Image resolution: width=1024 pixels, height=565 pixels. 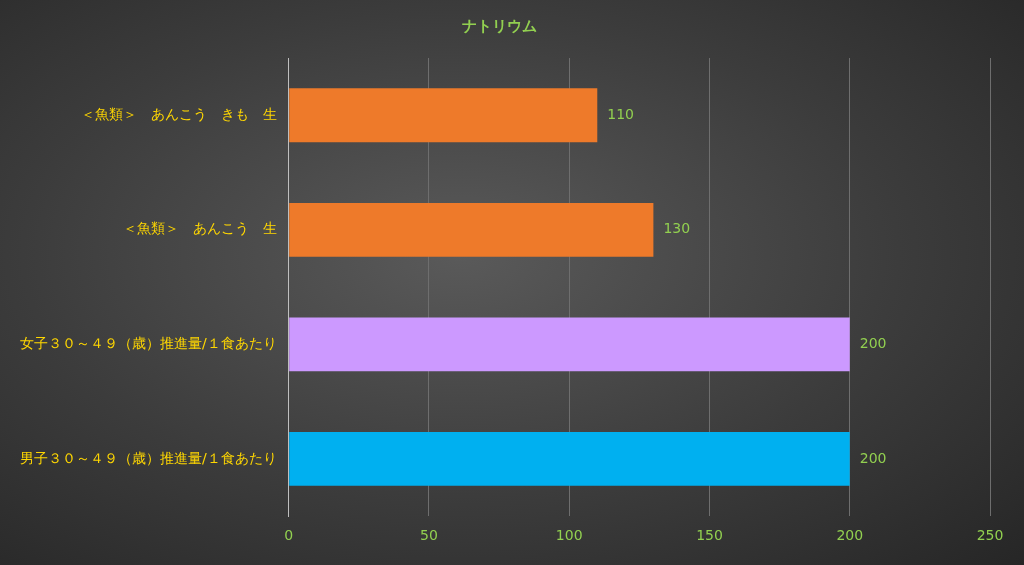 What do you see at coordinates (199, 228) in the screenshot?
I see `y-tick-label: ＜魚類＞ あんこう 生` at bounding box center [199, 228].